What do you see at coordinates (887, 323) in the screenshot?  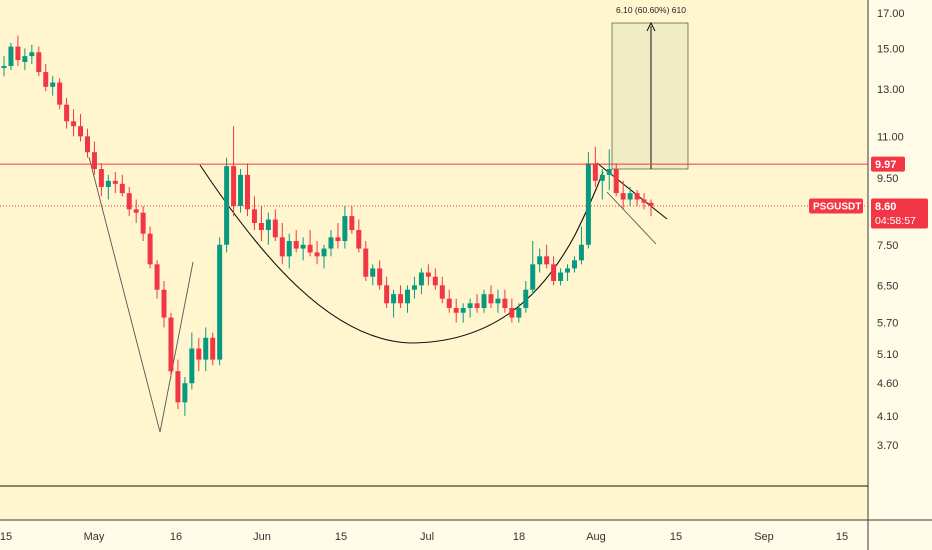 I see `price-tick-label: 5.70` at bounding box center [887, 323].